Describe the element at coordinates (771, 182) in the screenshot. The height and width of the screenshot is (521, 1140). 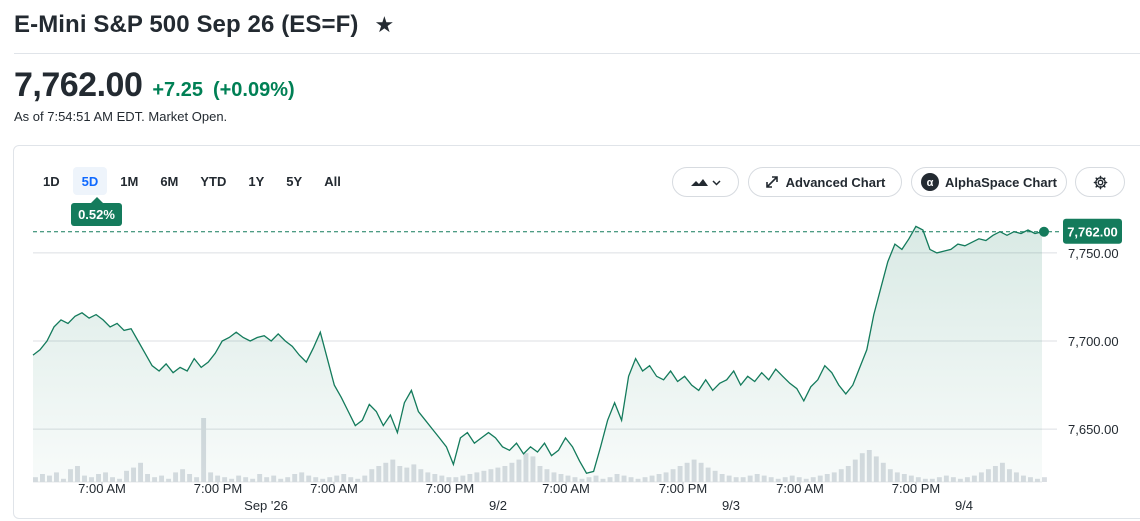
I see `expand-icon` at that location.